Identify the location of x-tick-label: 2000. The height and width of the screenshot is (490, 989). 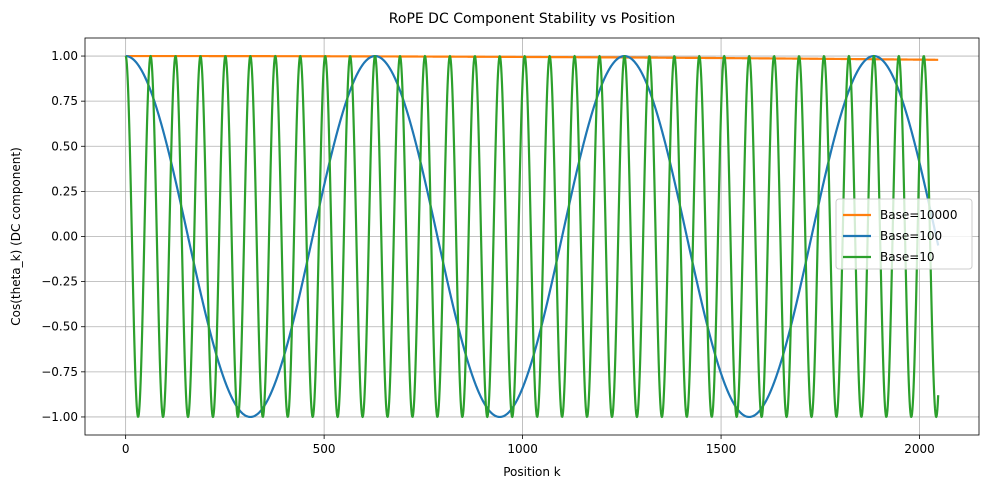
(919, 449).